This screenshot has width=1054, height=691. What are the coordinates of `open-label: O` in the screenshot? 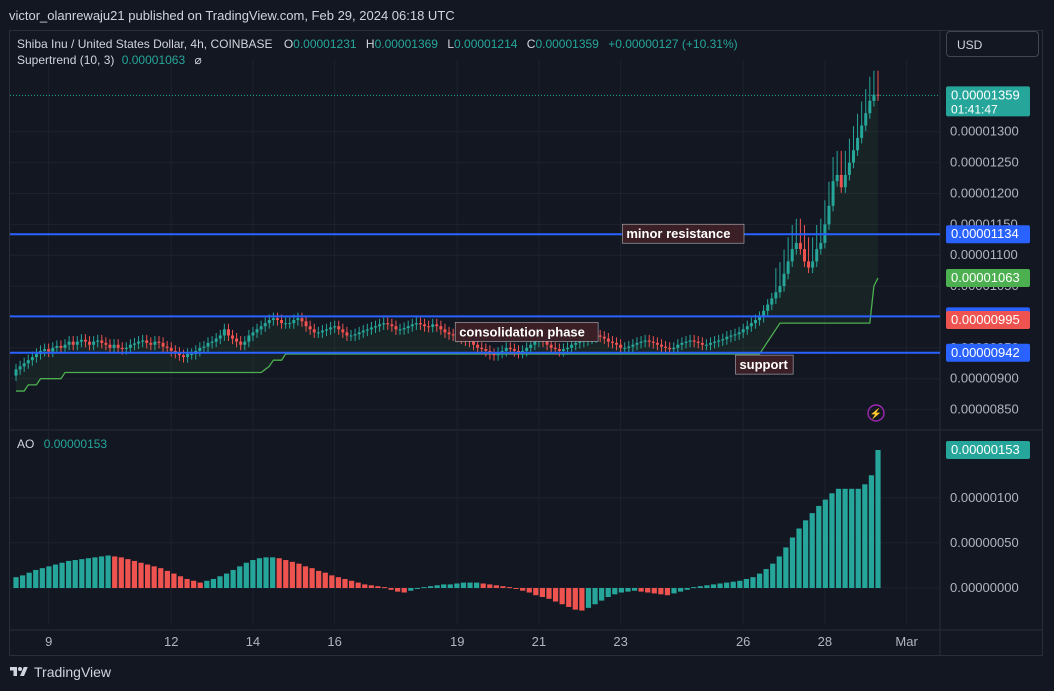 It's located at (288, 44).